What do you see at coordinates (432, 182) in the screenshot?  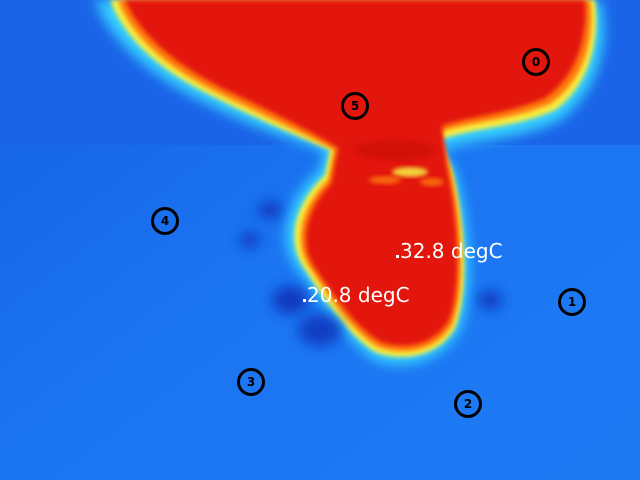 I see `warm-streak-right` at bounding box center [432, 182].